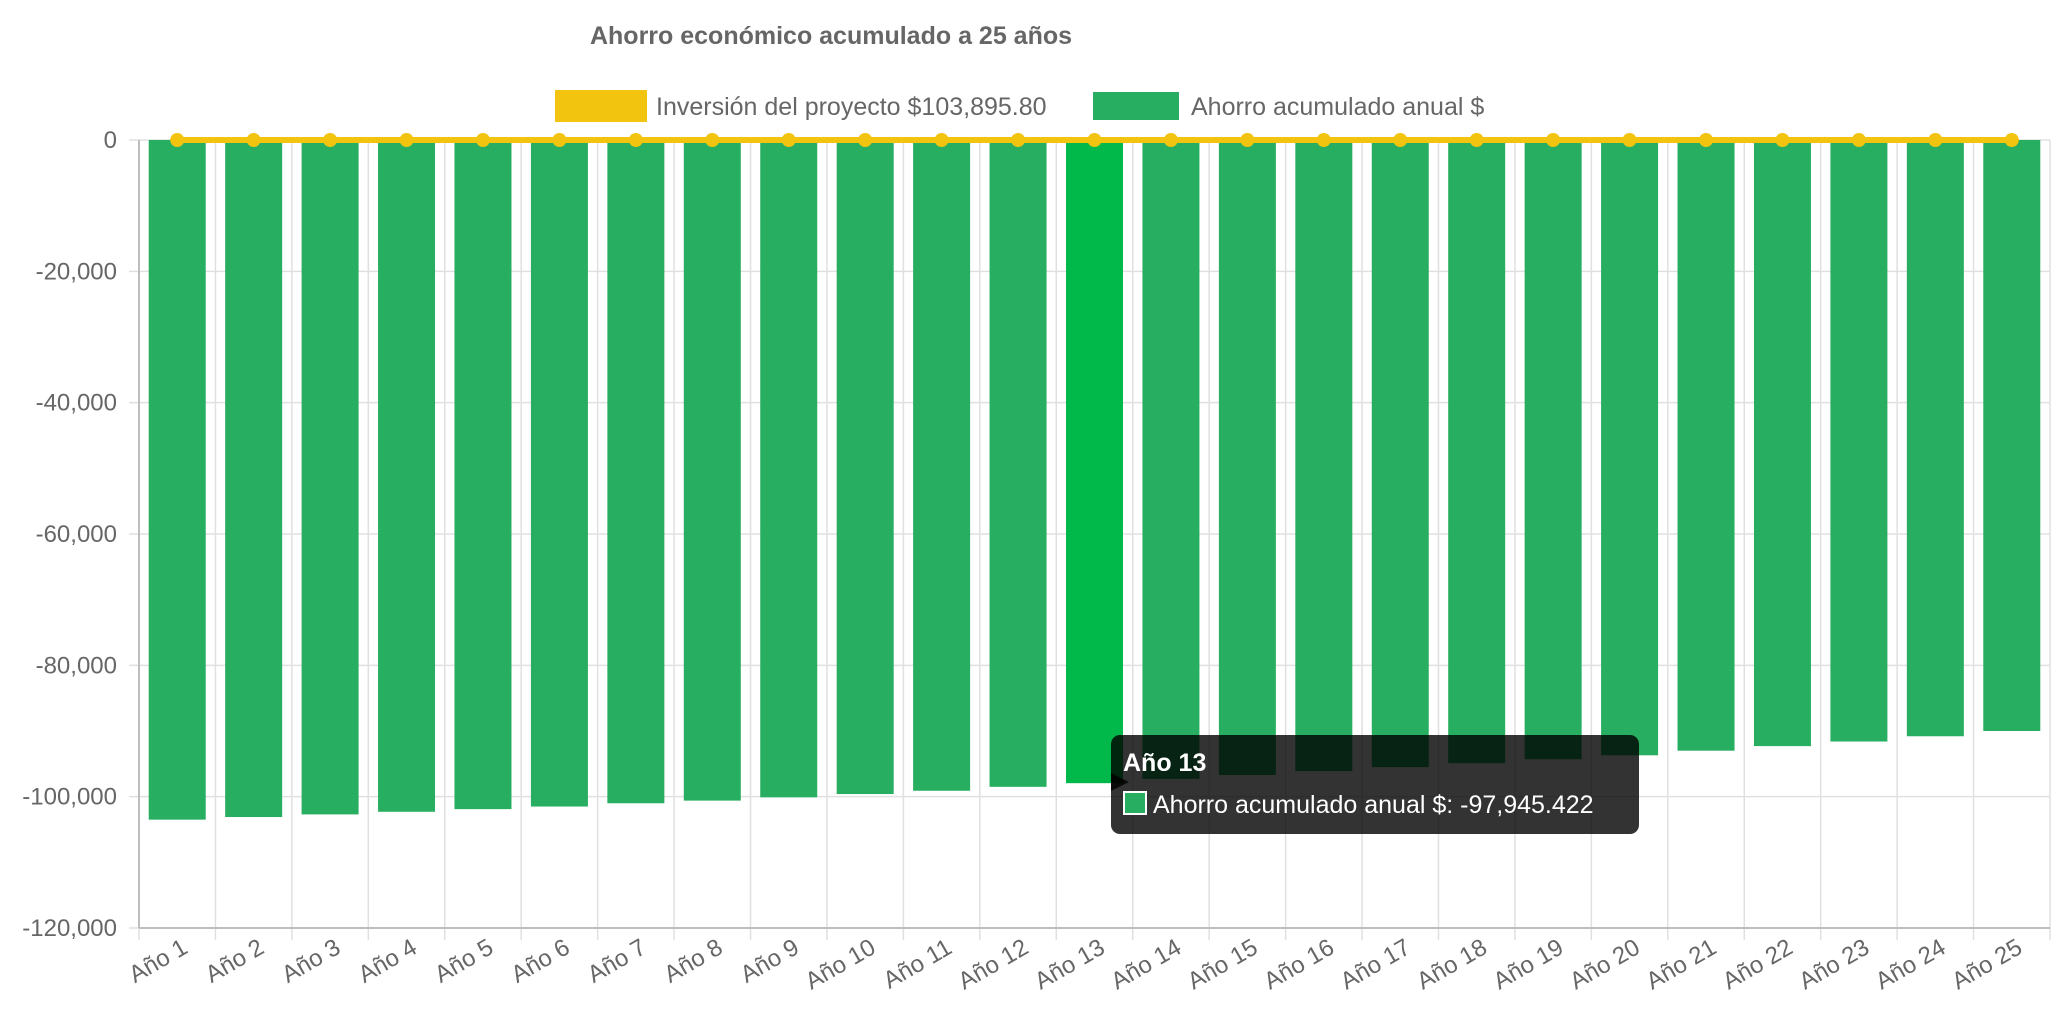 The image size is (2063, 1030). What do you see at coordinates (1164, 763) in the screenshot?
I see `tooltip-title: Año 13` at bounding box center [1164, 763].